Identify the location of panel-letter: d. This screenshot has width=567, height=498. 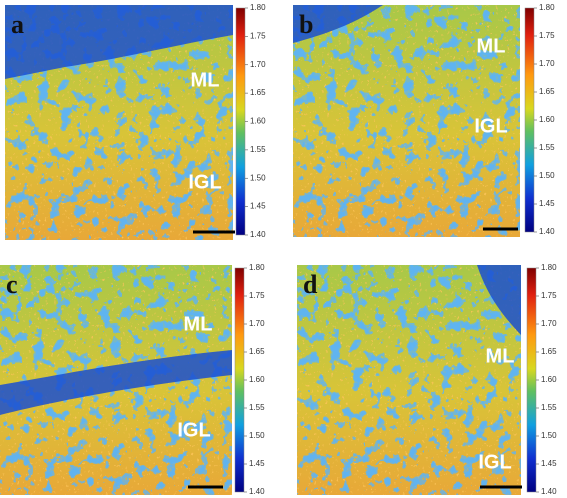
(310, 284).